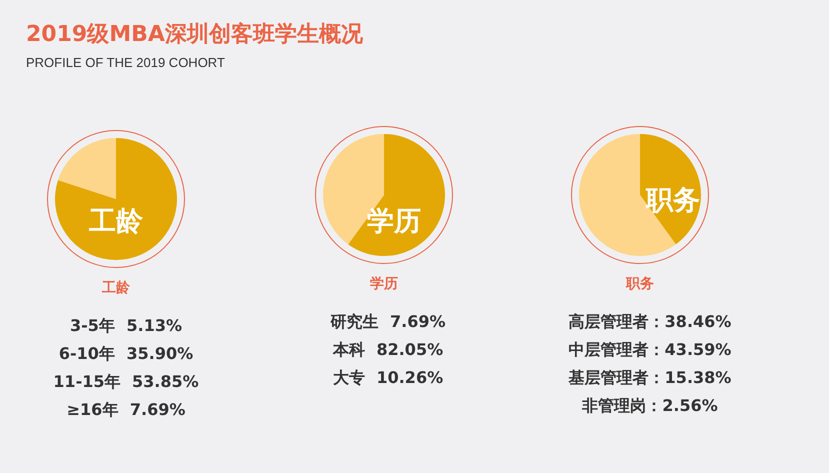 This screenshot has width=829, height=473. I want to click on text: ≥16年 7.69%, so click(126, 409).